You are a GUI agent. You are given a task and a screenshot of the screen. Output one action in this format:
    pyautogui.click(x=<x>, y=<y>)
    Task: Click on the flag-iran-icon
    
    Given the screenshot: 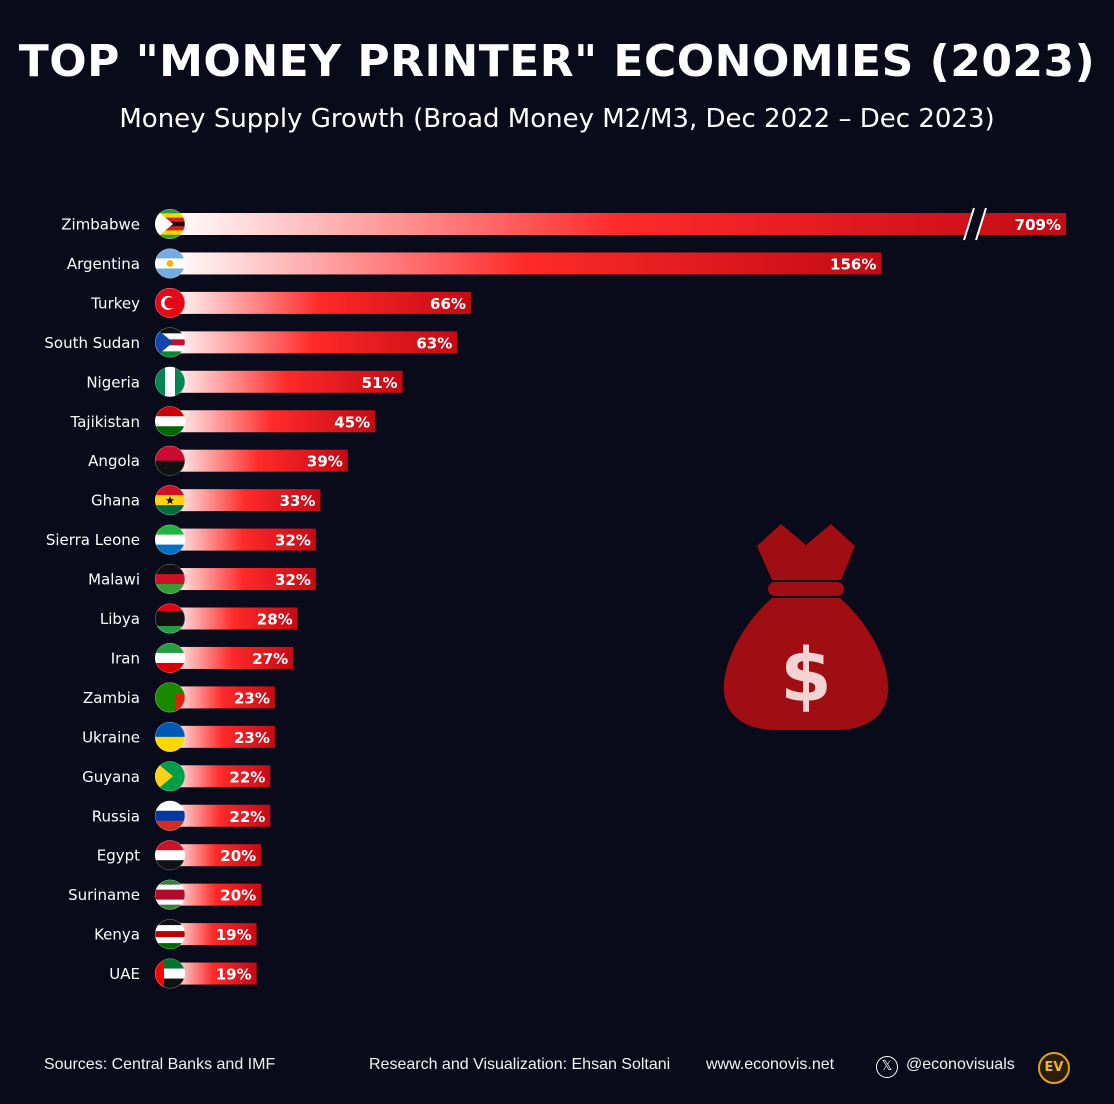 What is the action you would take?
    pyautogui.click(x=170, y=657)
    